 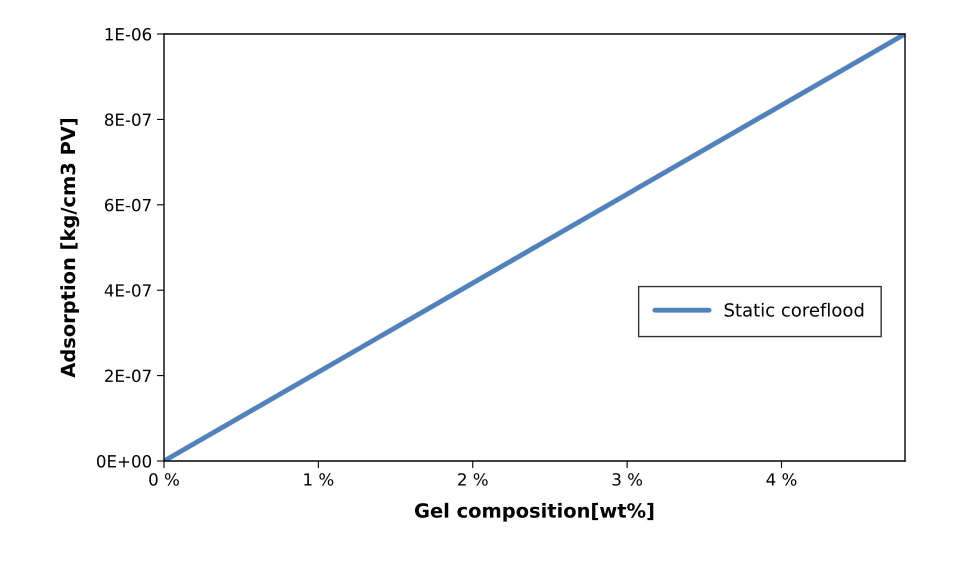 I want to click on y-tick-label: 6E-07, so click(x=128, y=205).